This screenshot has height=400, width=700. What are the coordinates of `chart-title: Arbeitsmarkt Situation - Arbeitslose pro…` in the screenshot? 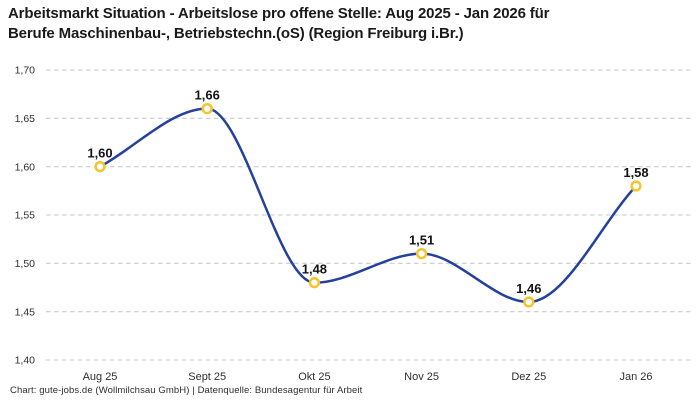 It's located at (279, 23).